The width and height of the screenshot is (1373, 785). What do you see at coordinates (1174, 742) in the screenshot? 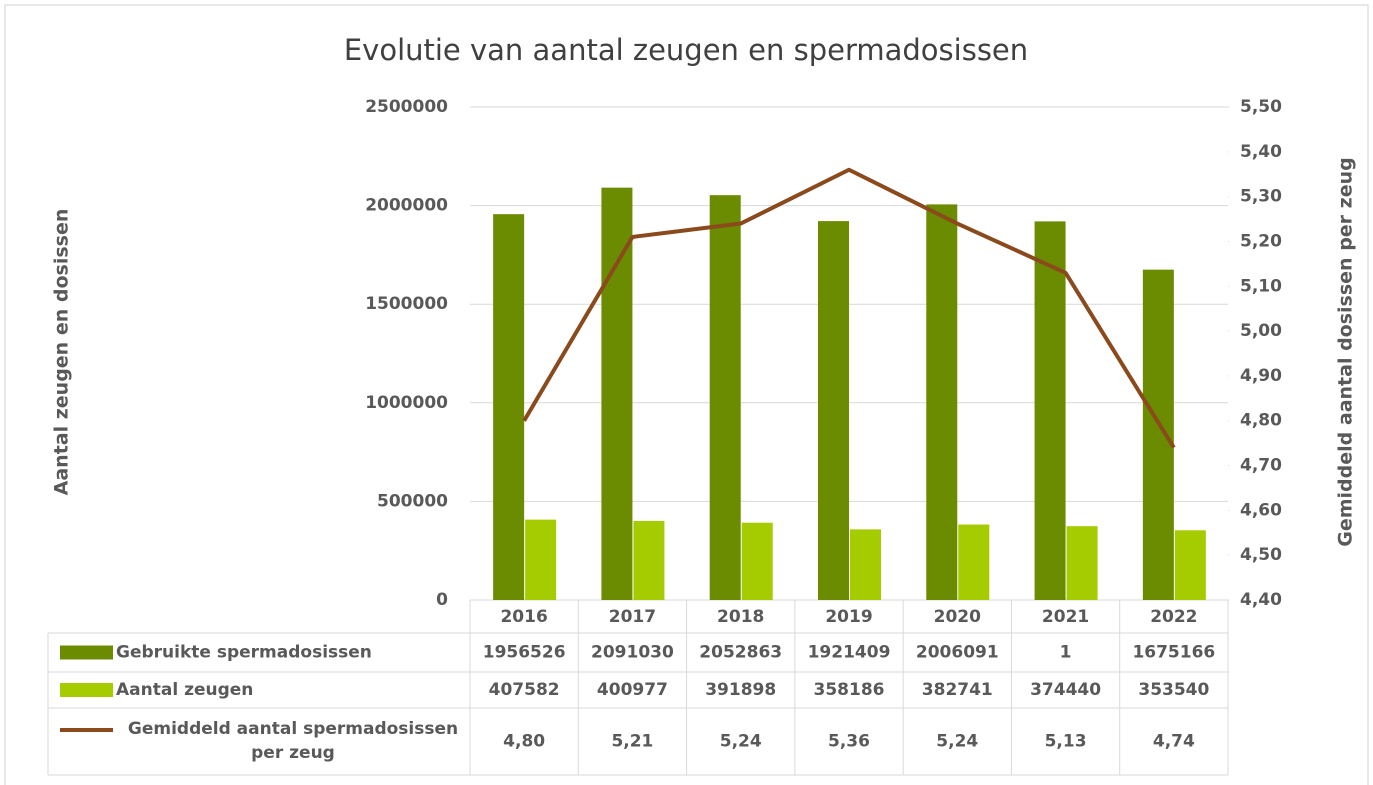
I see `table-value: 4,74` at bounding box center [1174, 742].